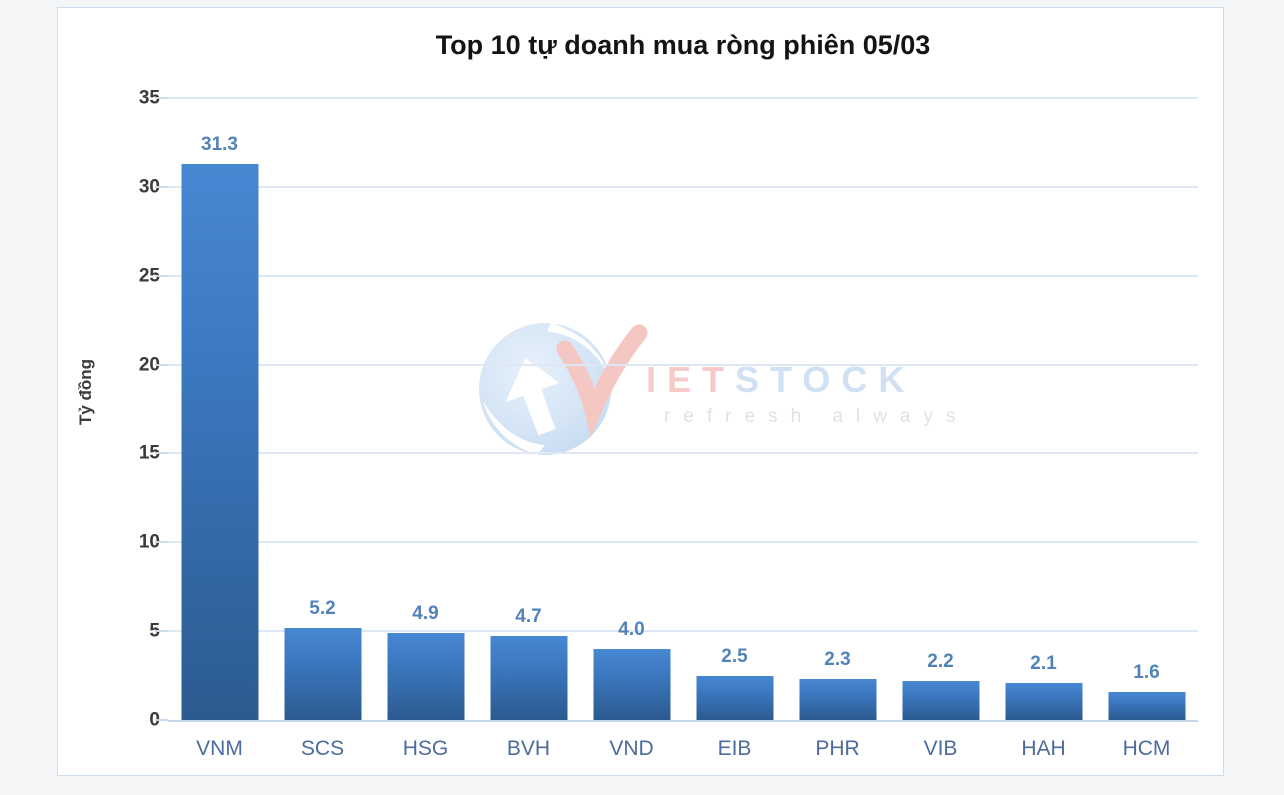 This screenshot has width=1284, height=795. What do you see at coordinates (631, 629) in the screenshot?
I see `bar-value-label: 4.0` at bounding box center [631, 629].